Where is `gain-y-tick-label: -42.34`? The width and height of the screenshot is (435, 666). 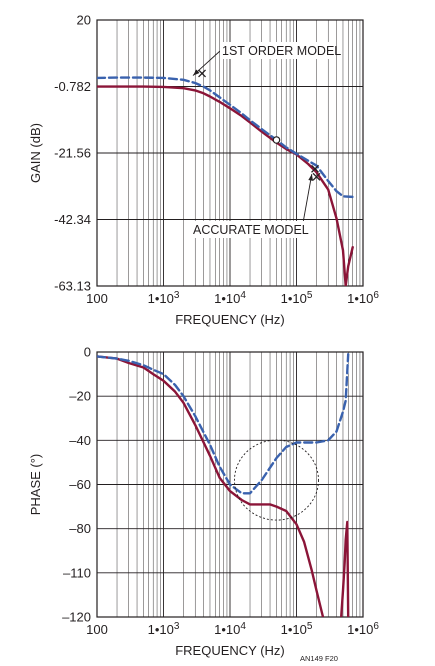 gain-y-tick-label: -42.34 is located at coordinates (72, 219).